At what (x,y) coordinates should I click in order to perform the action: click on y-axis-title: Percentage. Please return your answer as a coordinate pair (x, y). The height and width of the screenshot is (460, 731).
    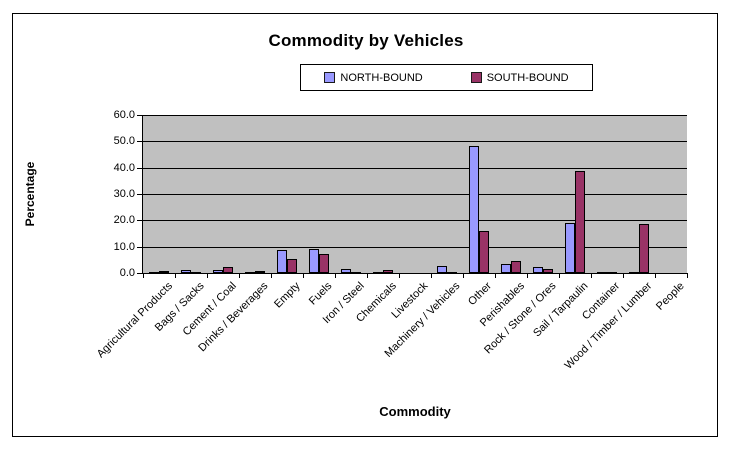
    Looking at the image, I should click on (30, 194).